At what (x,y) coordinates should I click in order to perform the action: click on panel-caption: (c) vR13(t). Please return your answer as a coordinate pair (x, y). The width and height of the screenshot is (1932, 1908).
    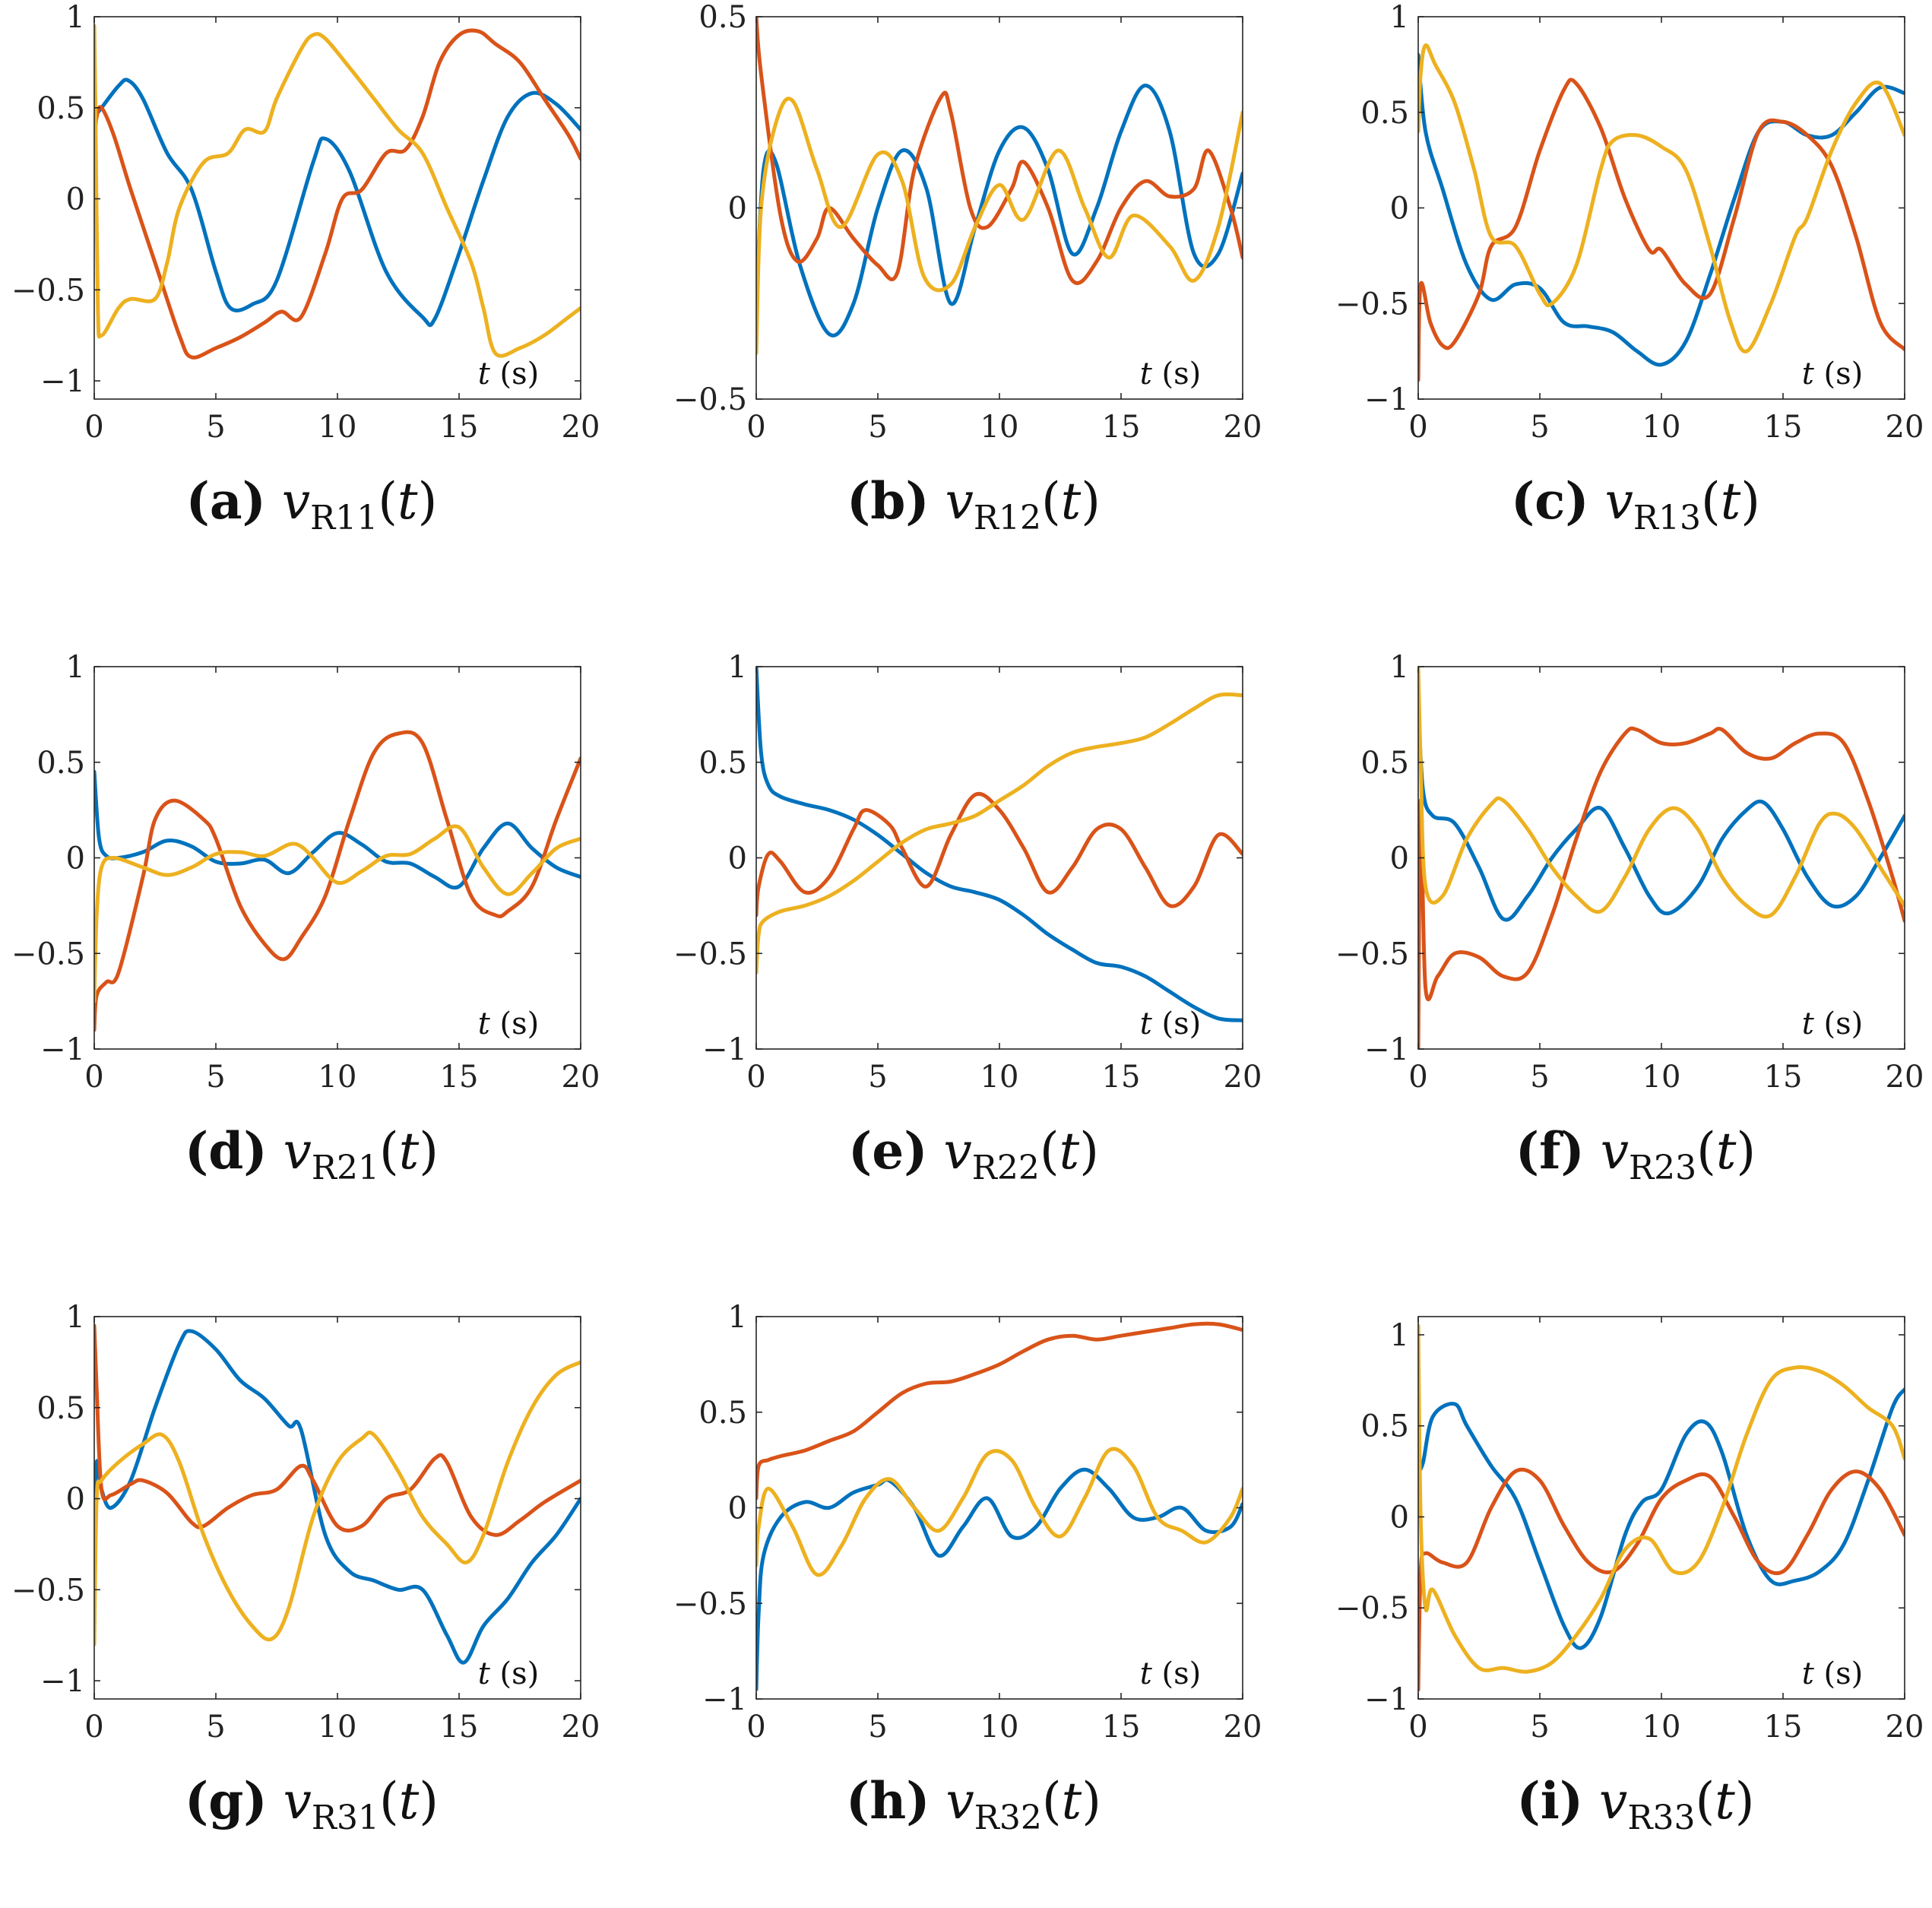
    Looking at the image, I should click on (1635, 504).